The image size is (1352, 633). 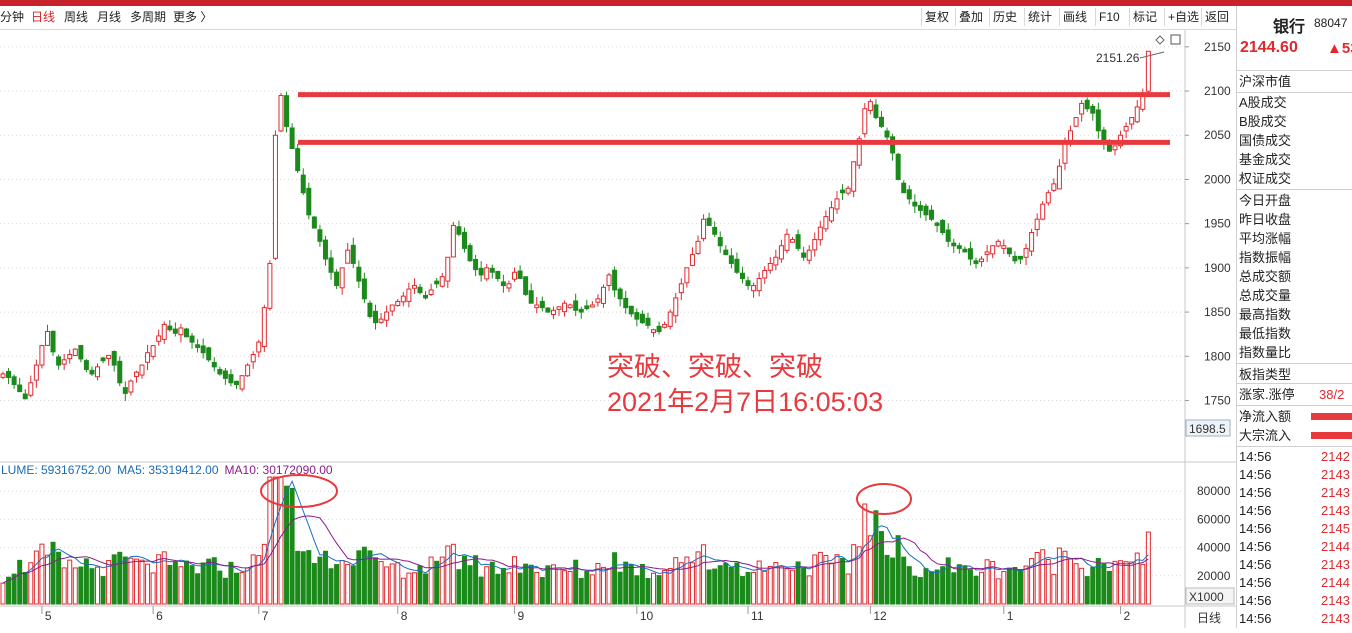 What do you see at coordinates (1074, 17) in the screenshot?
I see `draw-button: 画线` at bounding box center [1074, 17].